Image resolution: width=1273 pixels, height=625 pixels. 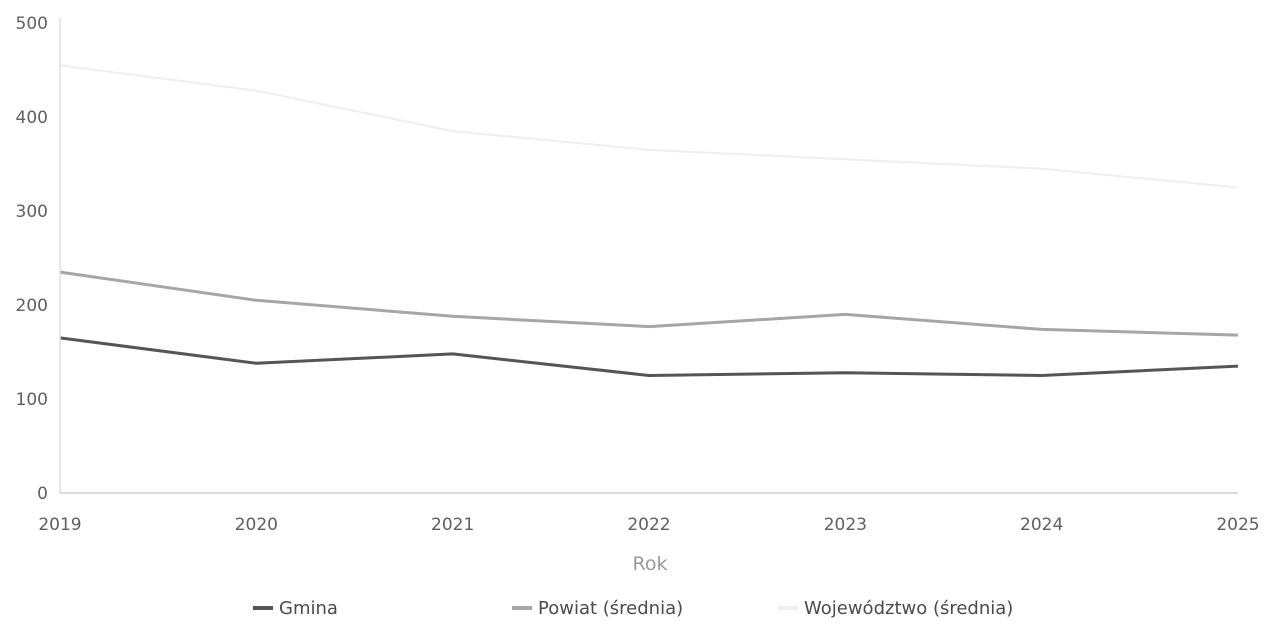 What do you see at coordinates (32, 118) in the screenshot?
I see `y-tick-label: 400` at bounding box center [32, 118].